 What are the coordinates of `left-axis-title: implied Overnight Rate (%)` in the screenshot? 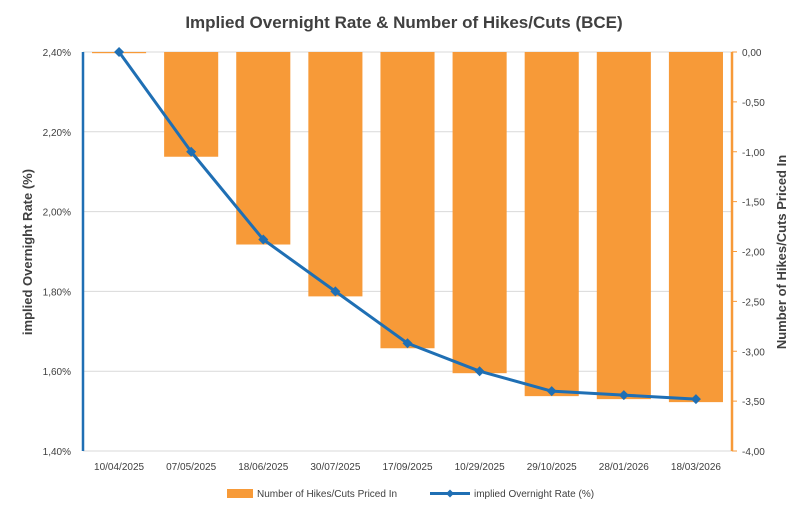 It's located at (27, 252).